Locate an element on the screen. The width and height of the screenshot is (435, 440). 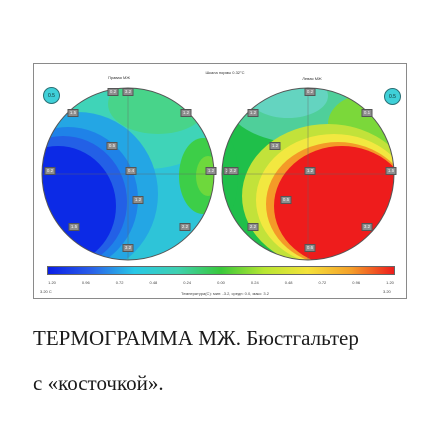
colorbar-tick-label: 0.00 is located at coordinates (221, 282).